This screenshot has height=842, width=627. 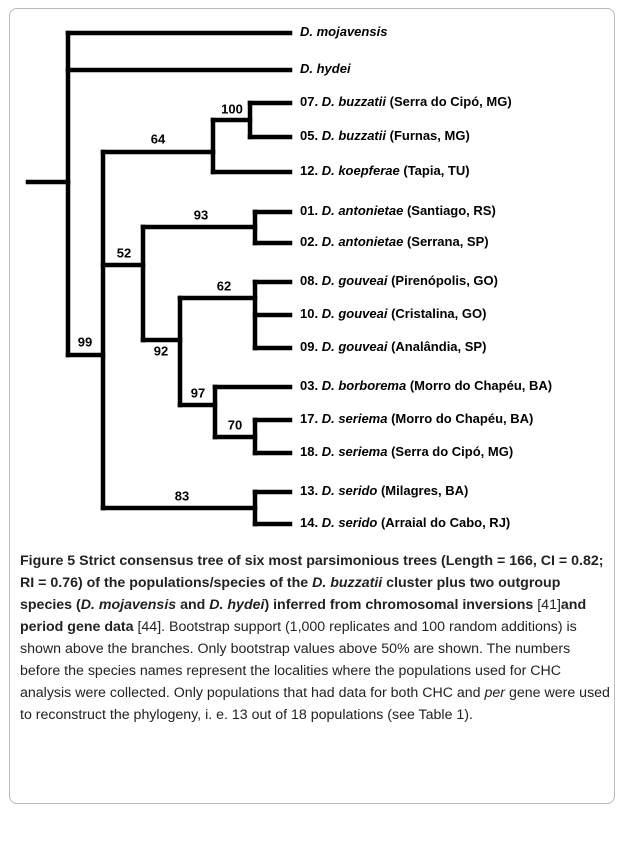 I want to click on leaf-label: 14. D. serido (Arraial do Cabo, RJ), so click(x=405, y=522).